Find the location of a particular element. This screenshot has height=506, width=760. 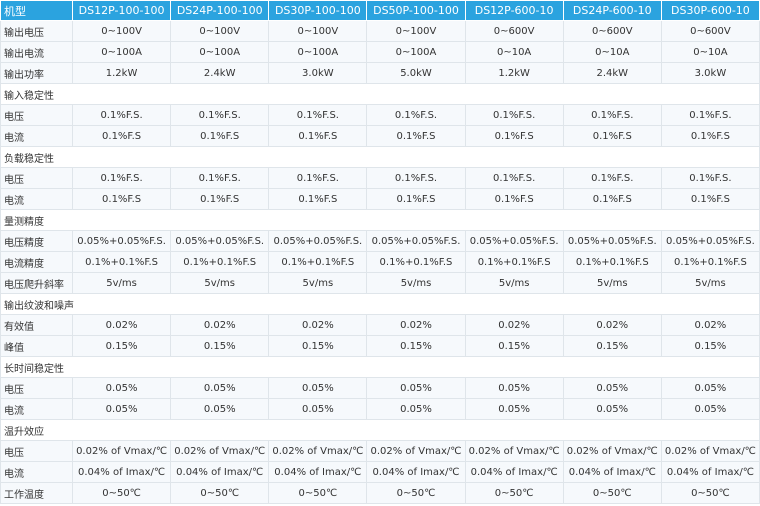

section-row: 温升效应 is located at coordinates (380, 430).